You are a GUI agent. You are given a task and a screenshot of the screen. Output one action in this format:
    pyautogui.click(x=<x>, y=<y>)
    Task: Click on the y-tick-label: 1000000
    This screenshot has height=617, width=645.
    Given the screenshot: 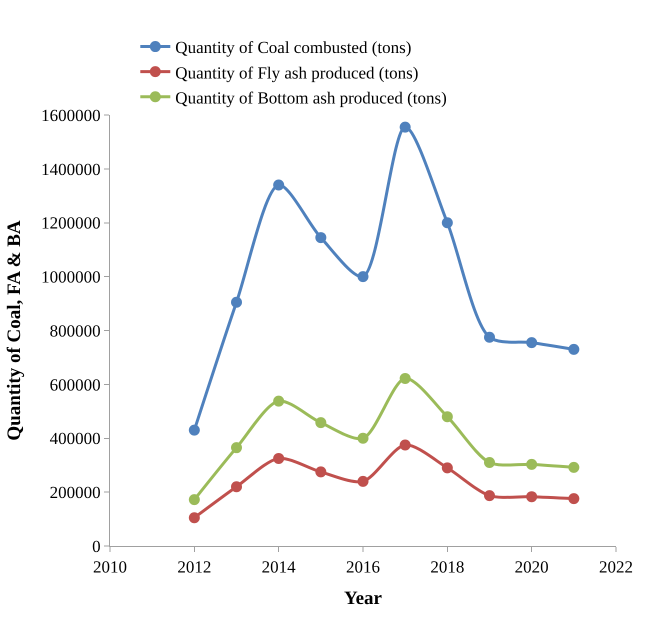 What is the action you would take?
    pyautogui.click(x=71, y=277)
    